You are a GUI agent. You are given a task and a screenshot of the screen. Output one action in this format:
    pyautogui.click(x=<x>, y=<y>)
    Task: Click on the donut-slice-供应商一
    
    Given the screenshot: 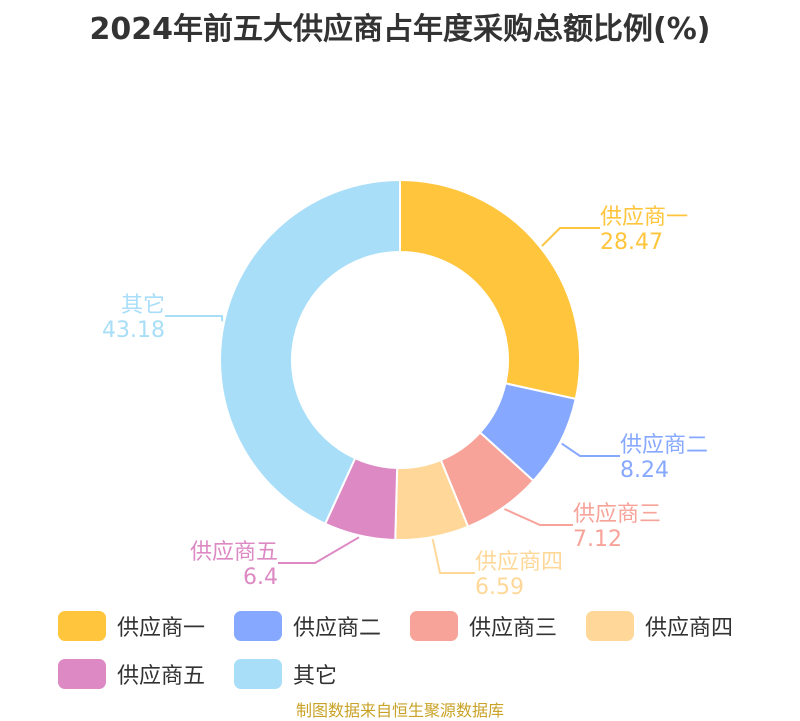 What is the action you would take?
    pyautogui.click(x=490, y=289)
    